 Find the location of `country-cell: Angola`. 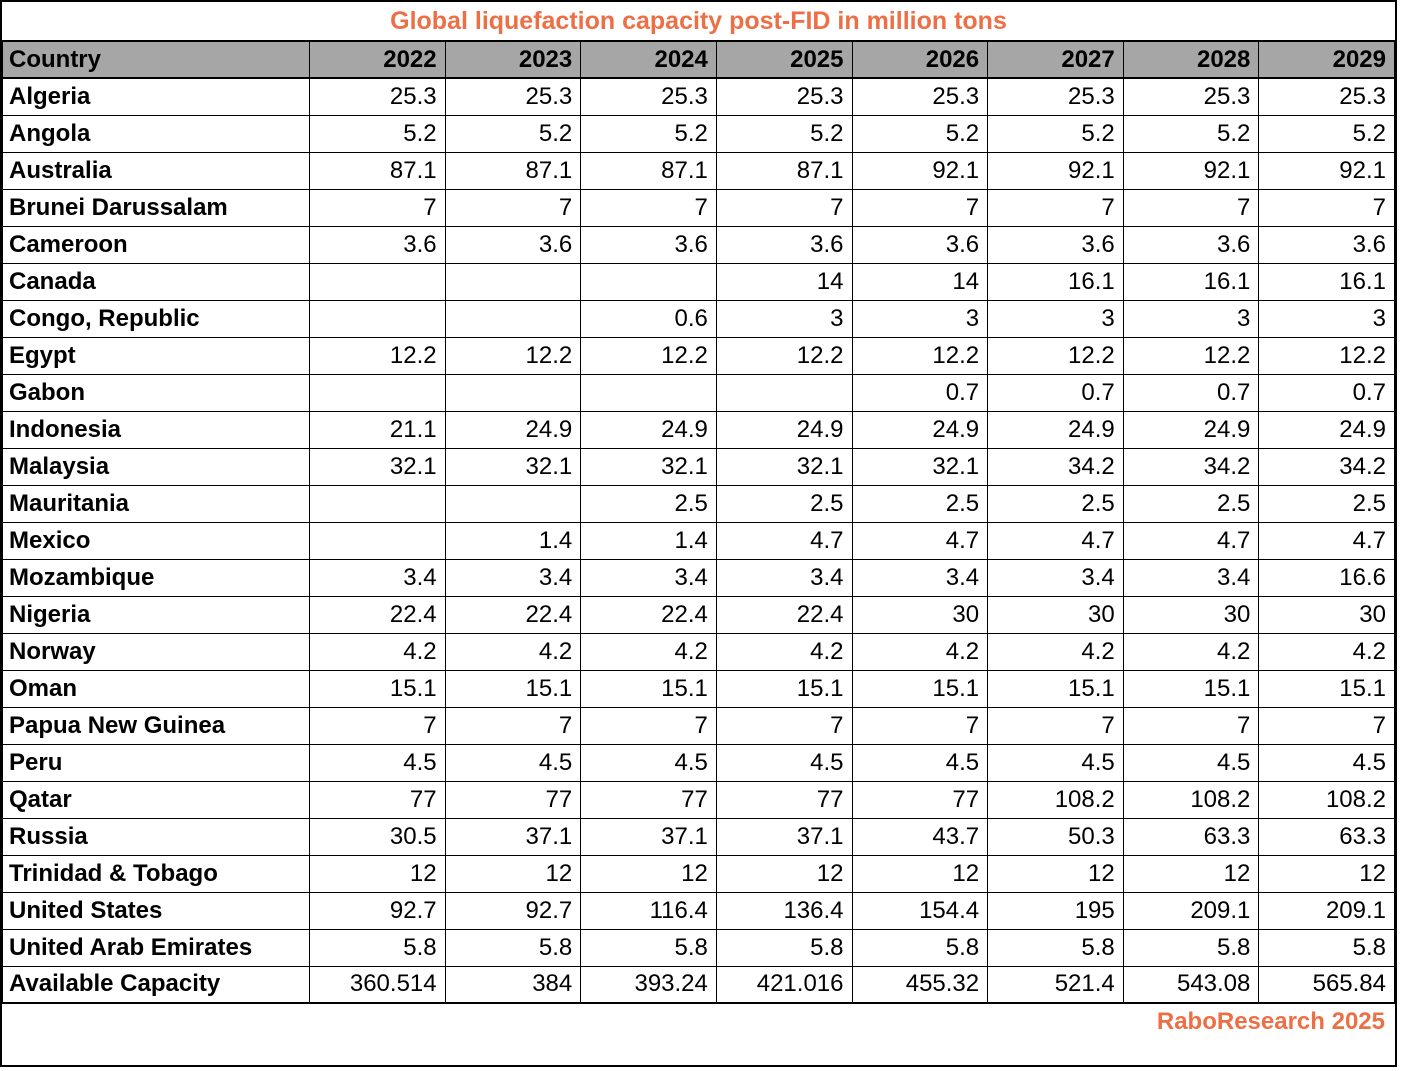

country-cell: Angola is located at coordinates (156, 133).